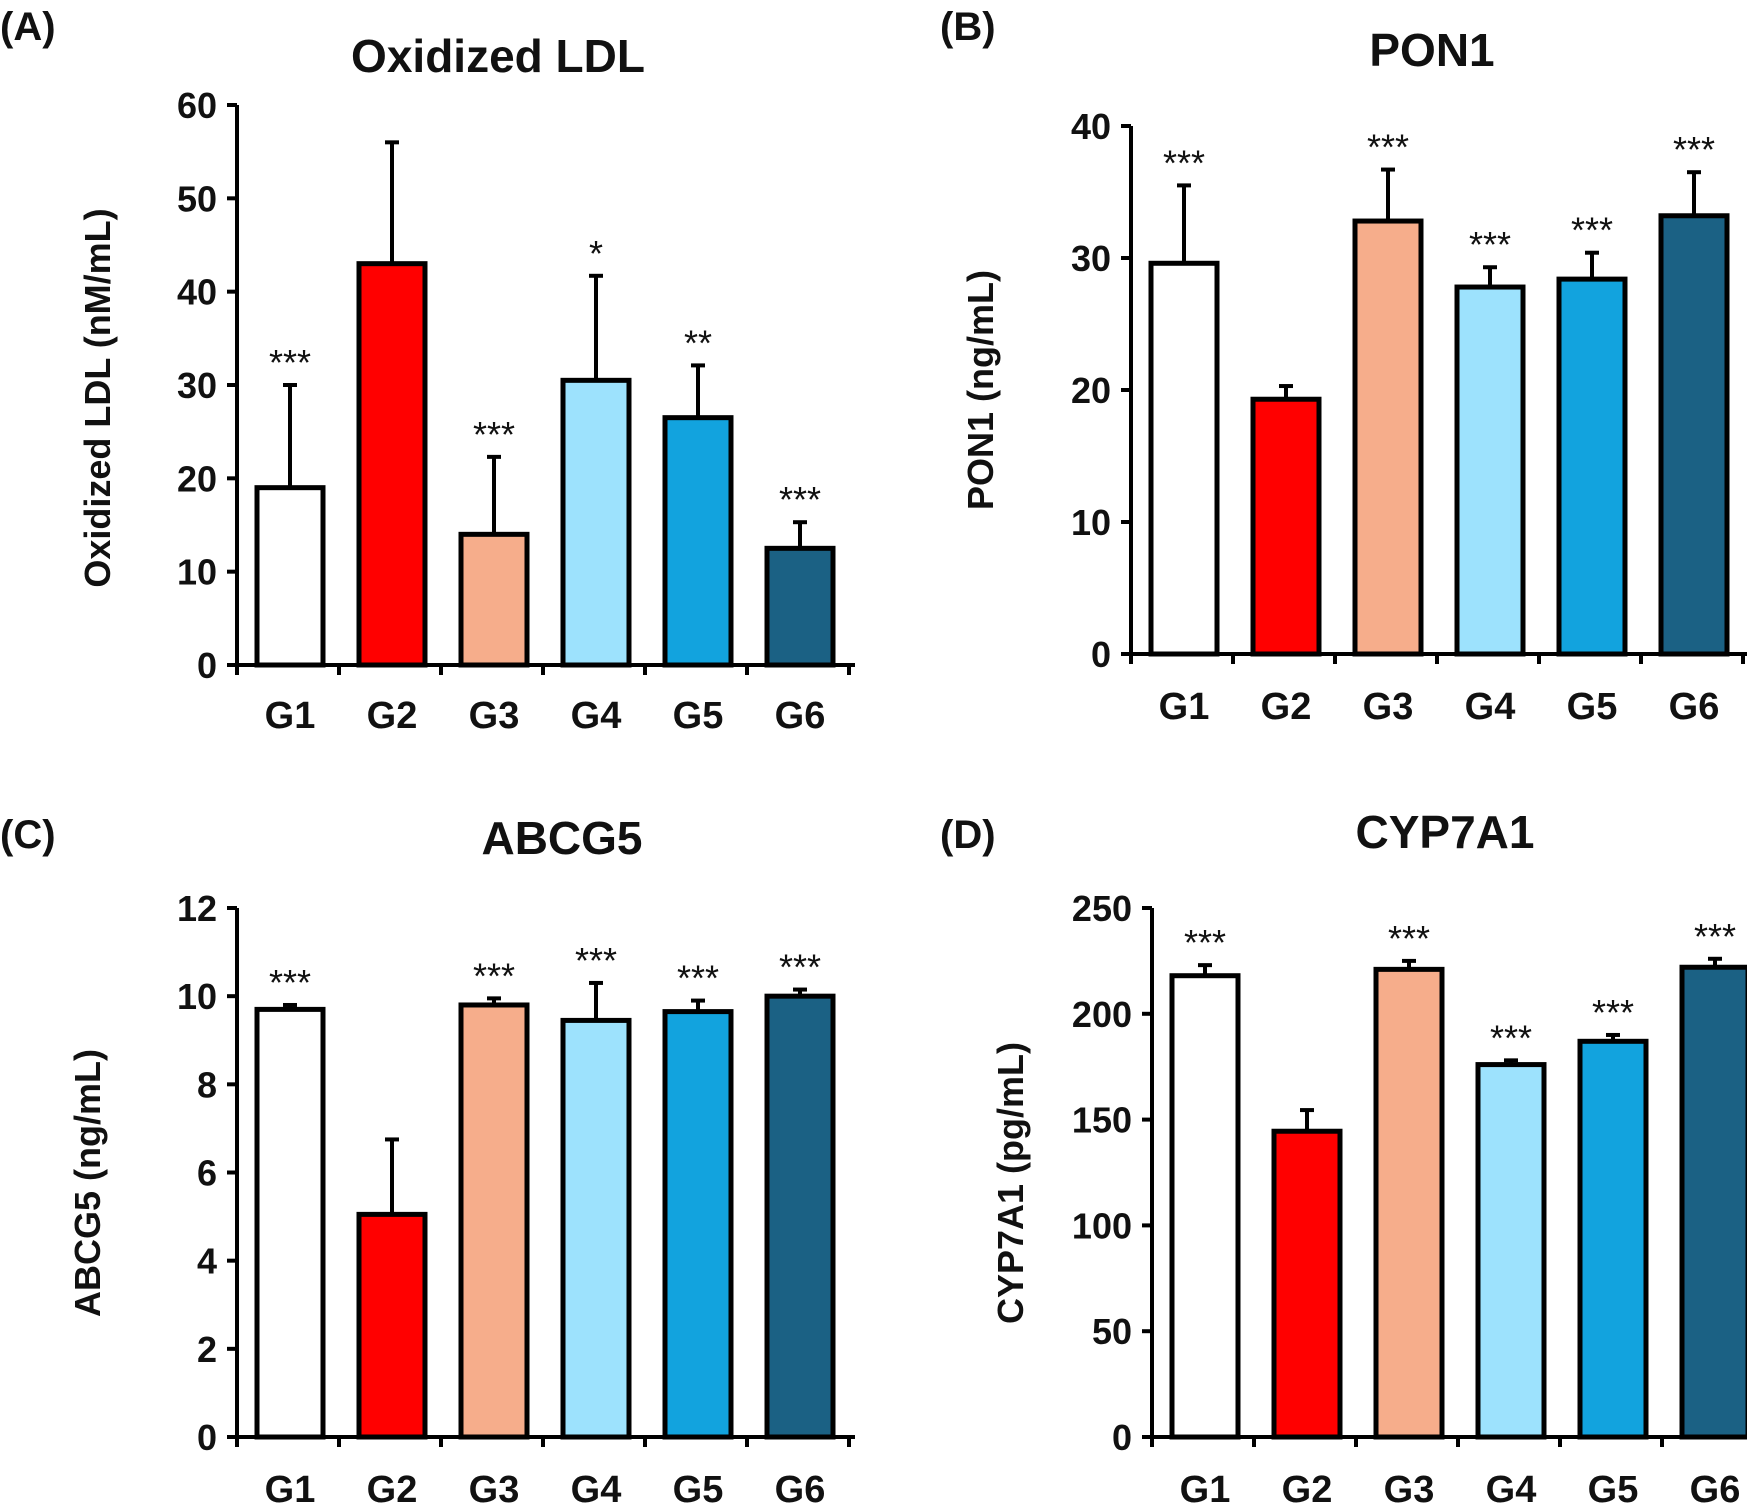  What do you see at coordinates (197, 478) in the screenshot?
I see `panel-a-y-tick-label: 20` at bounding box center [197, 478].